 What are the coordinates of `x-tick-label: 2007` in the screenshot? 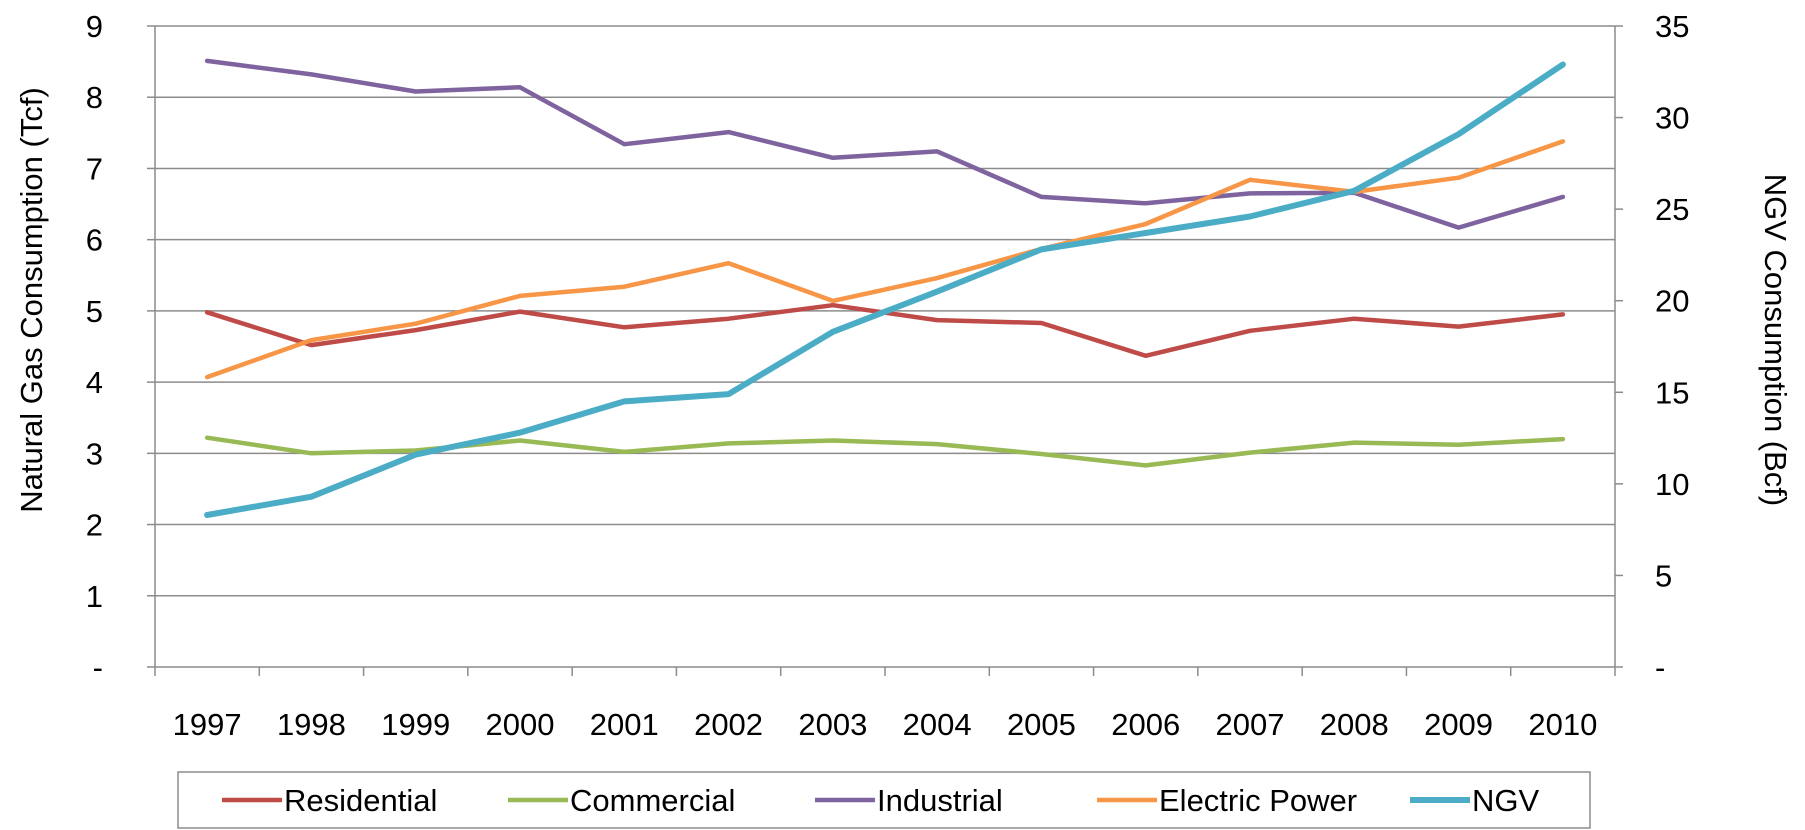 It's located at (1250, 724).